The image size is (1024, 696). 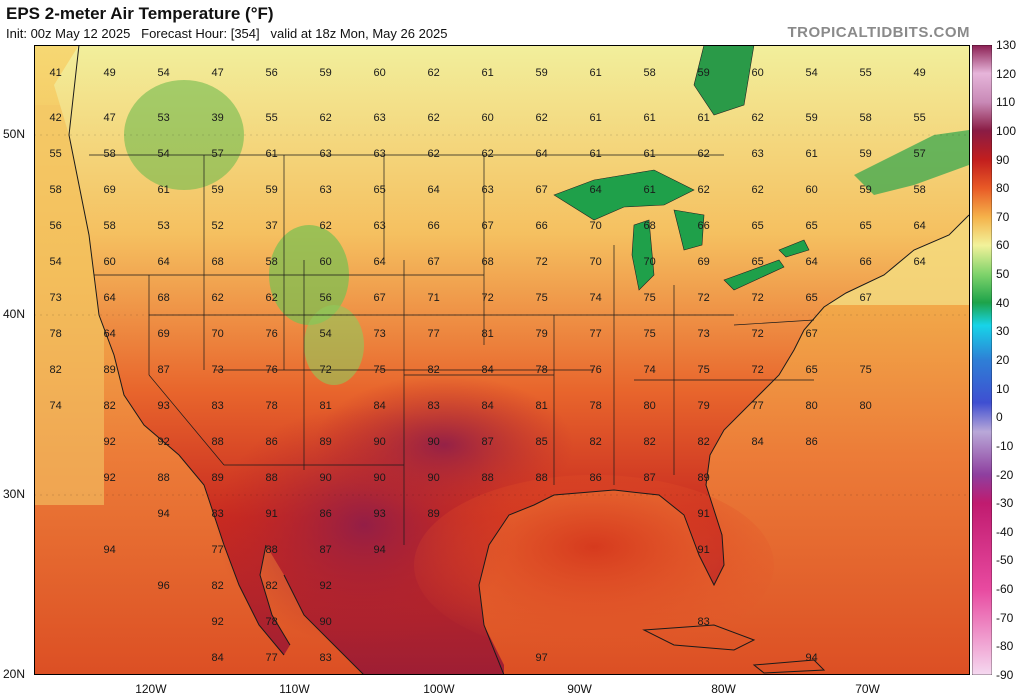 What do you see at coordinates (878, 32) in the screenshot?
I see `brand-watermark: TROPICALTIDBITS.COM` at bounding box center [878, 32].